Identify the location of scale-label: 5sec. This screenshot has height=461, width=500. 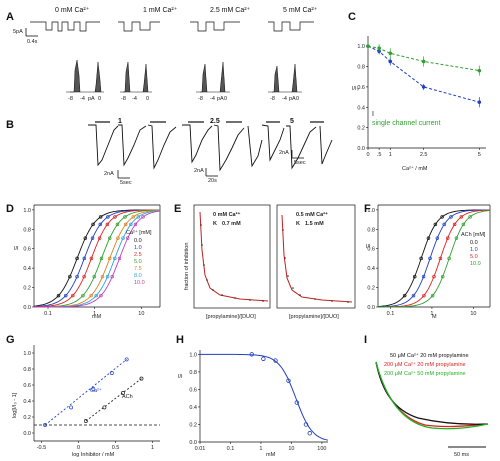
(300, 163).